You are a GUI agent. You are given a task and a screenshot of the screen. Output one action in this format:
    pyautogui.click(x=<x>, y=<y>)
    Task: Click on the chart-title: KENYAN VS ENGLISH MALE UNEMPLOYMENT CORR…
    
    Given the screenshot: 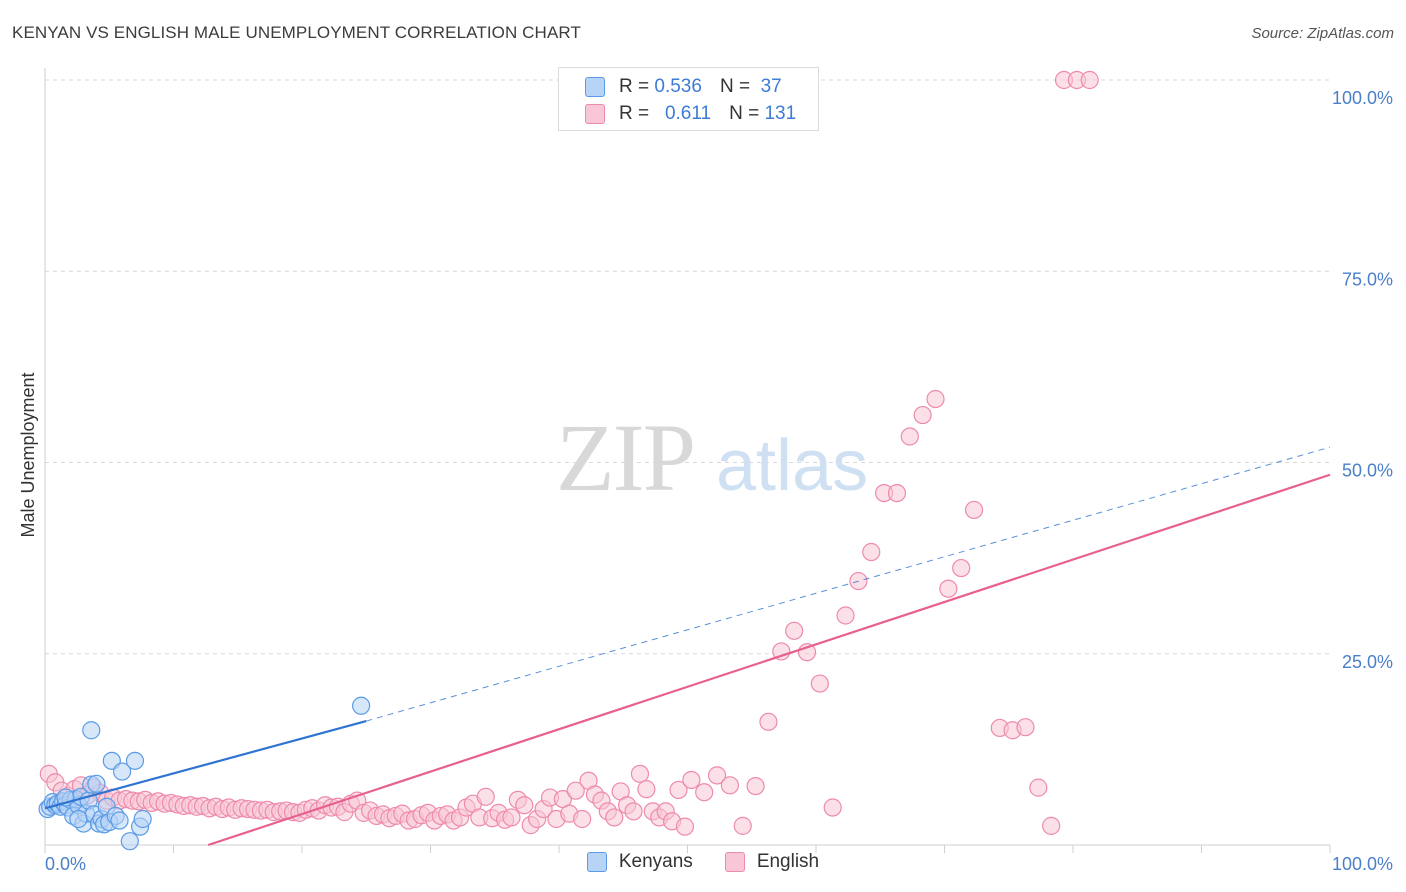 What is the action you would take?
    pyautogui.click(x=296, y=32)
    